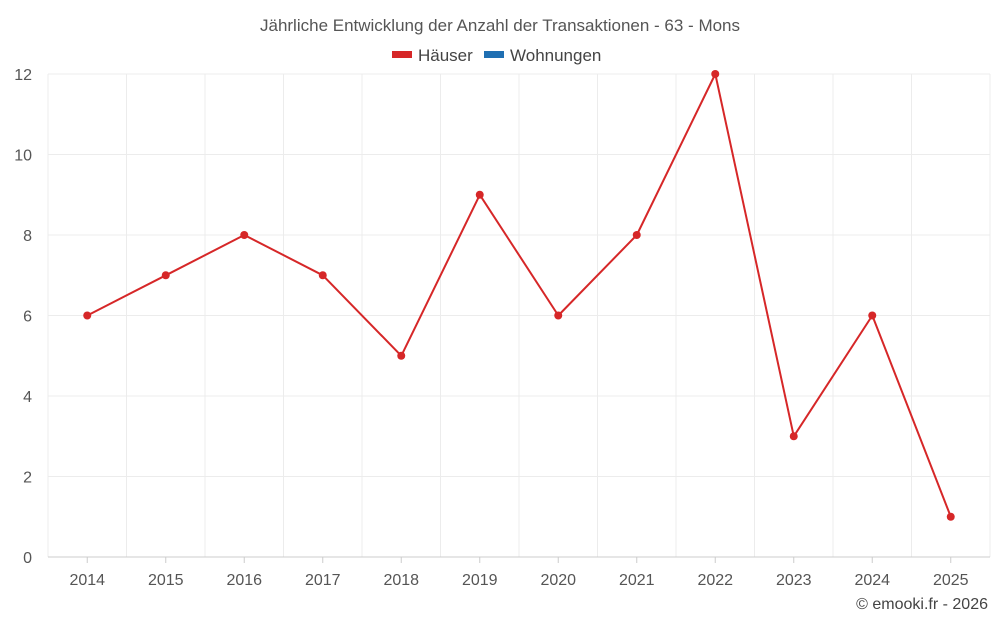 The height and width of the screenshot is (625, 1000). Describe the element at coordinates (323, 580) in the screenshot. I see `x-tick-label: 2017` at that location.